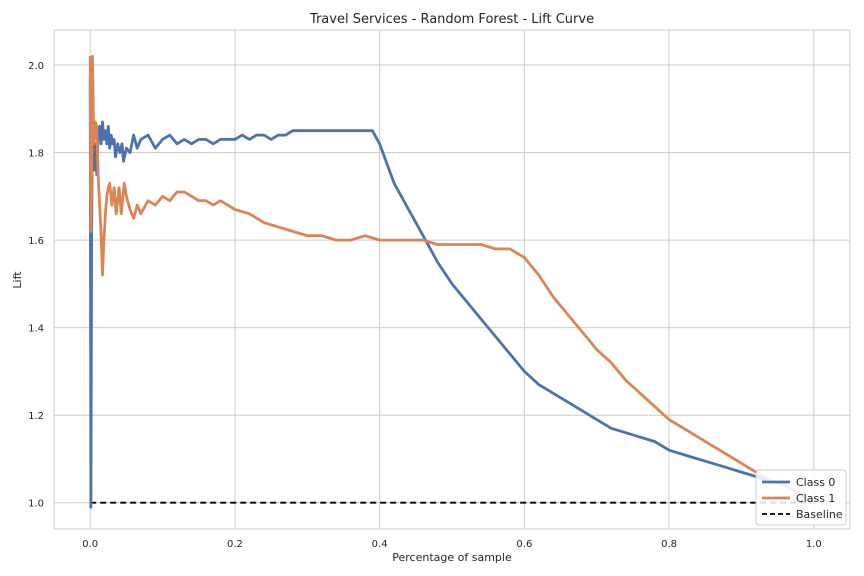 This screenshot has width=864, height=576. I want to click on y-tick-labels: 1.0 1.2 1.4 1.6 1.8 2.0, so click(36, 285).